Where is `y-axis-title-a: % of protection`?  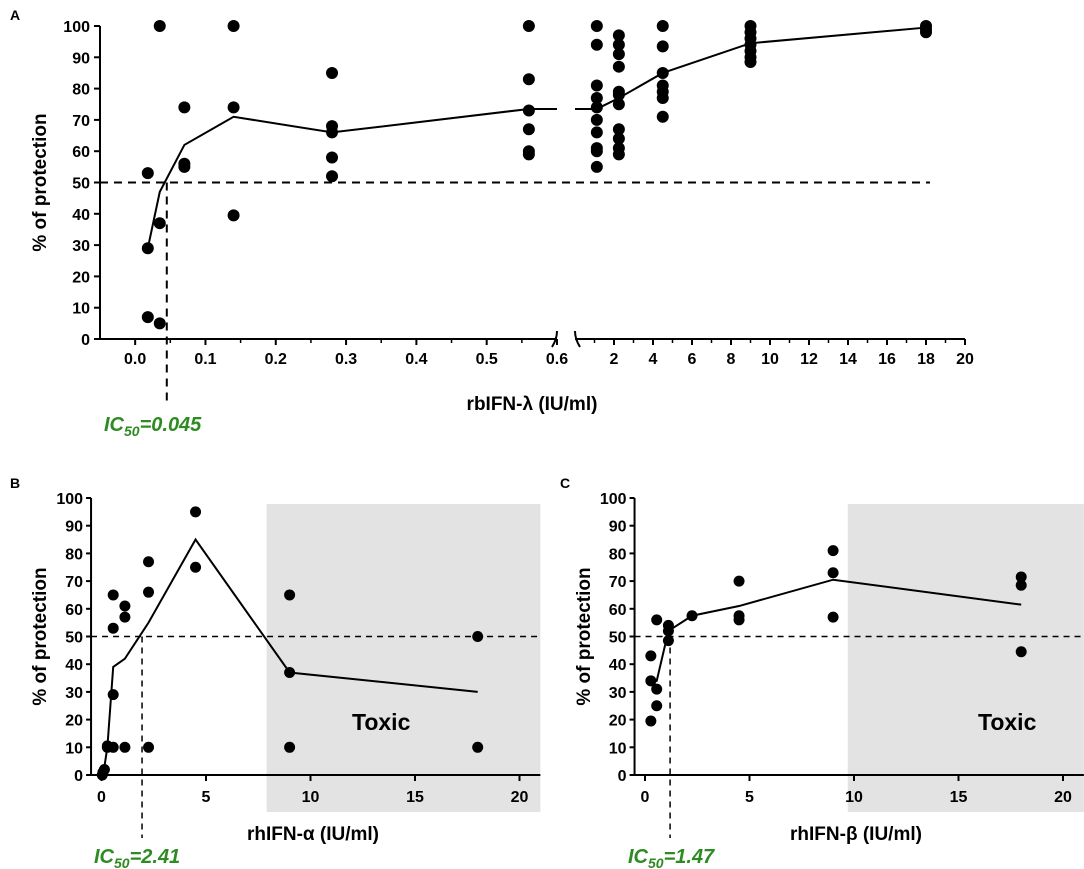 y-axis-title-a: % of protection is located at coordinates (40, 182).